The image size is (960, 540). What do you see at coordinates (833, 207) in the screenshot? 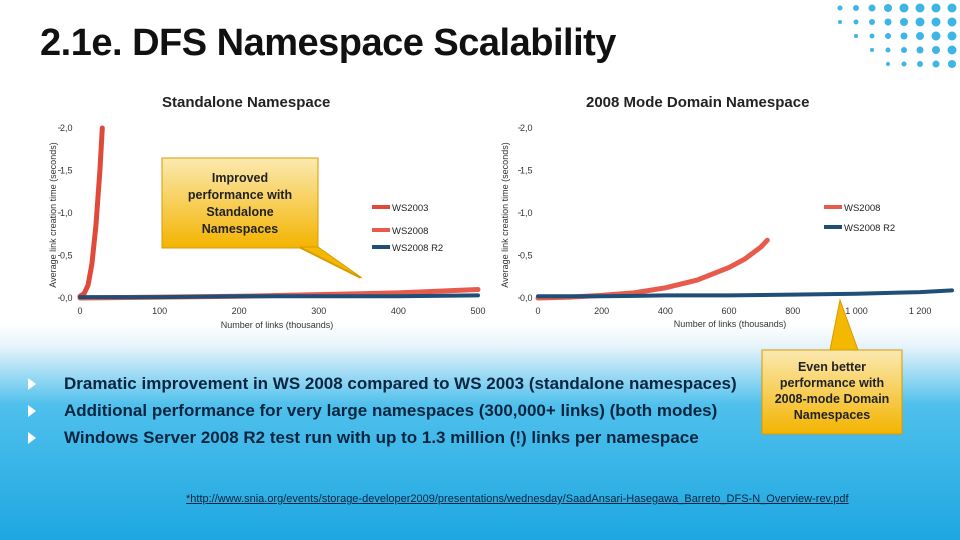
I see `legend-swatch-domain-ws2008` at bounding box center [833, 207].